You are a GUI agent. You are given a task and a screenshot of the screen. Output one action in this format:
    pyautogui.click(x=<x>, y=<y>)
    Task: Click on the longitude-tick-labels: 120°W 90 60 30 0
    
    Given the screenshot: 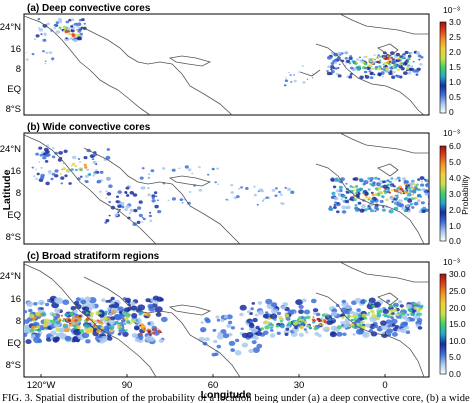 What is the action you would take?
    pyautogui.click(x=207, y=385)
    